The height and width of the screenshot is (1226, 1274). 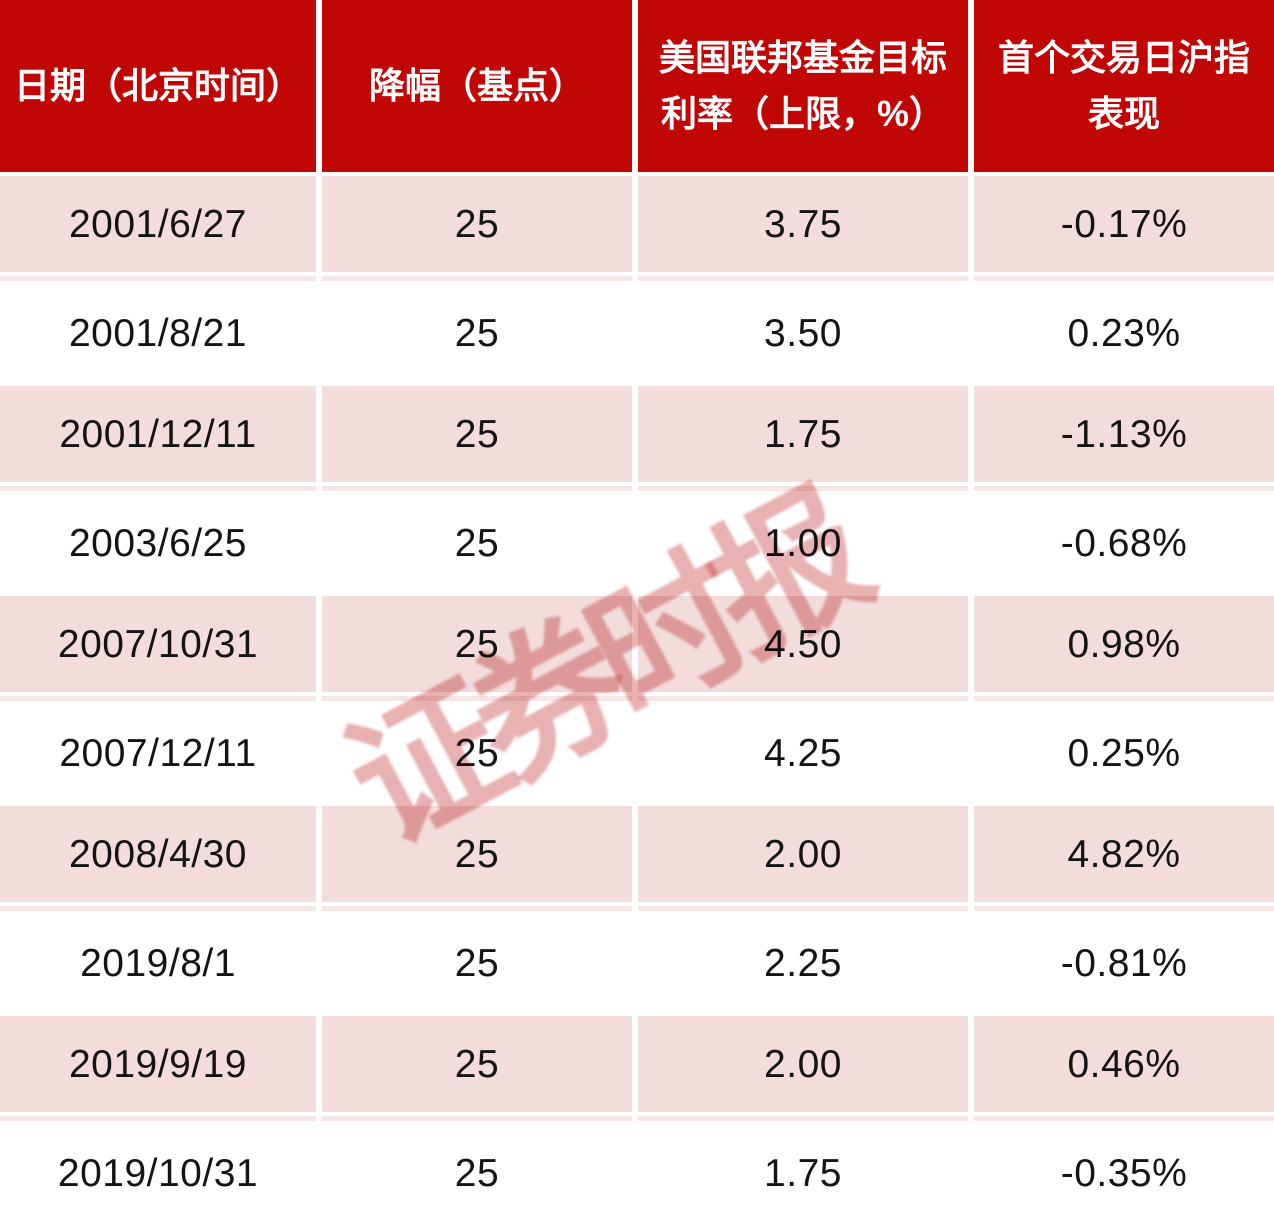 What do you see at coordinates (158, 438) in the screenshot?
I see `cell-date: 2001/12/11` at bounding box center [158, 438].